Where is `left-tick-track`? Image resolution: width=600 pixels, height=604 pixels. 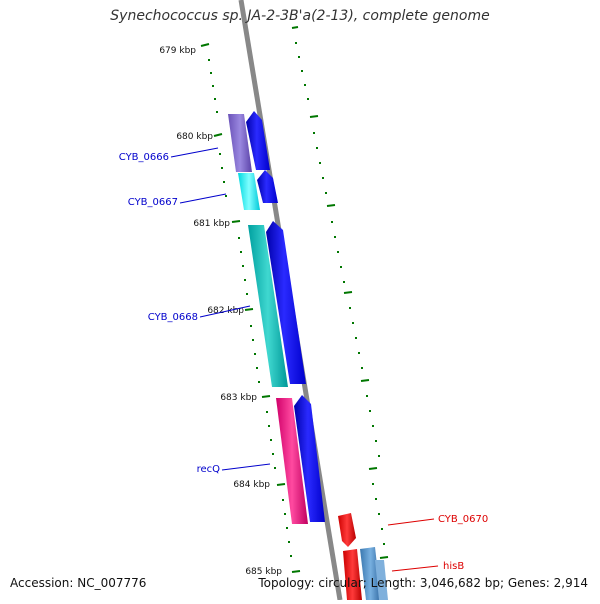 left-tick-track is located at coordinates (250, 308).